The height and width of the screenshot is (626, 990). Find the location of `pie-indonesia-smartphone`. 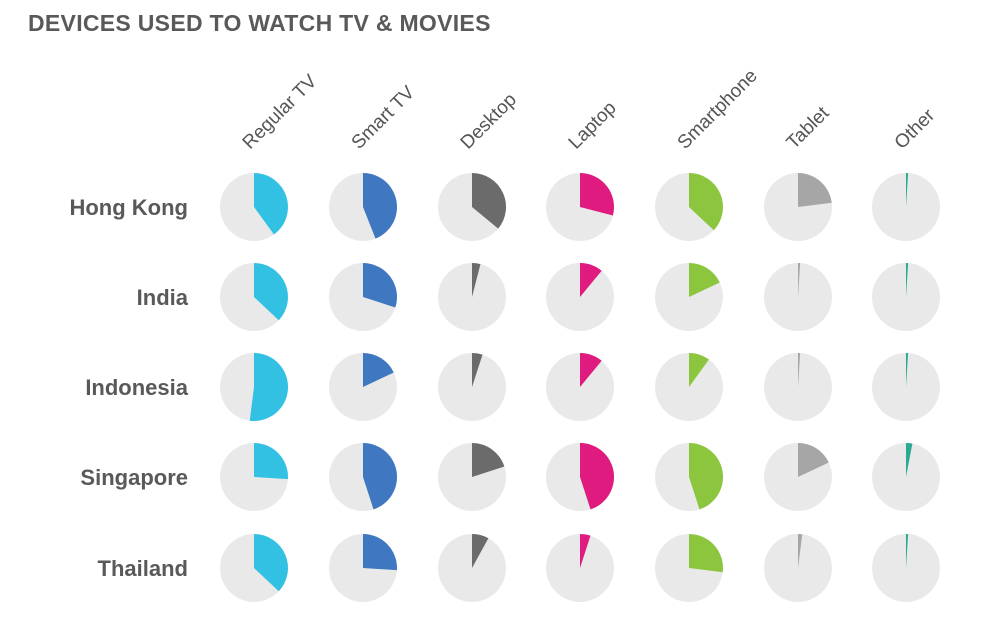

pie-indonesia-smartphone is located at coordinates (689, 387).